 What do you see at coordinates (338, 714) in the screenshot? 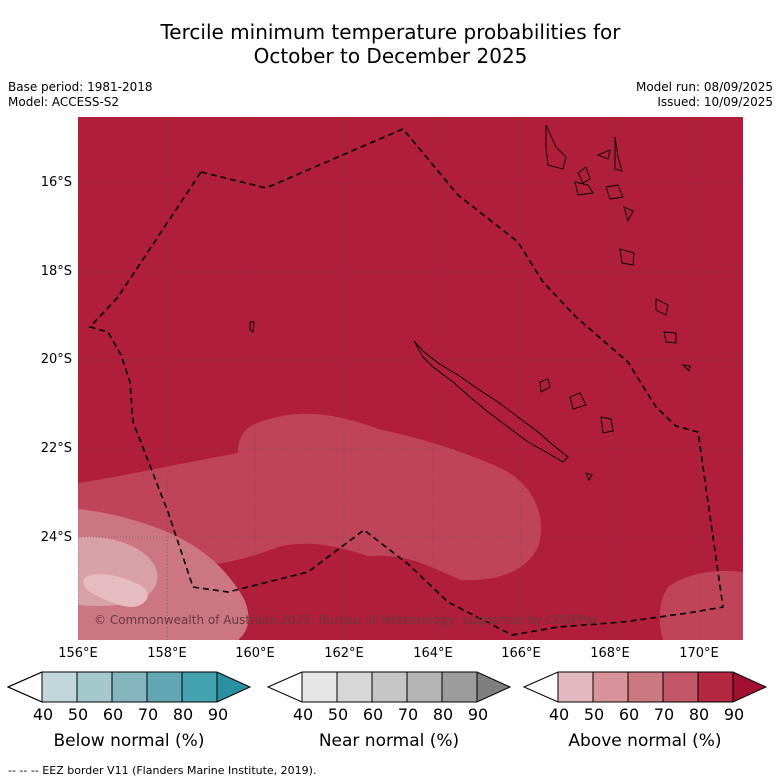
I see `colorbar-near-tick-50: 50` at bounding box center [338, 714].